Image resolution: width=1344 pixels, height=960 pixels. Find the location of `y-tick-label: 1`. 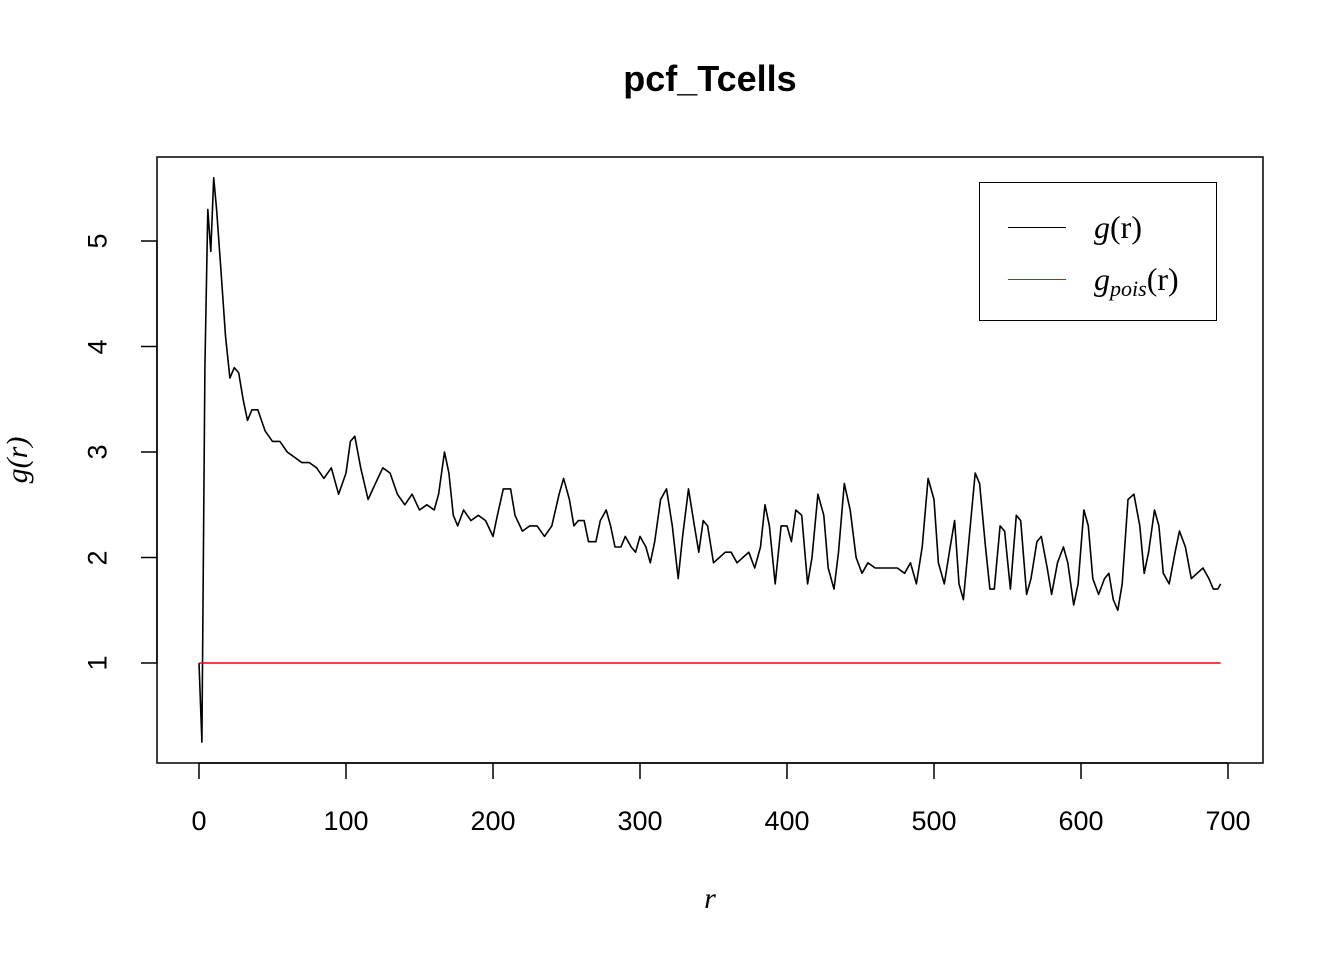

y-tick-label: 1 is located at coordinates (97, 663).